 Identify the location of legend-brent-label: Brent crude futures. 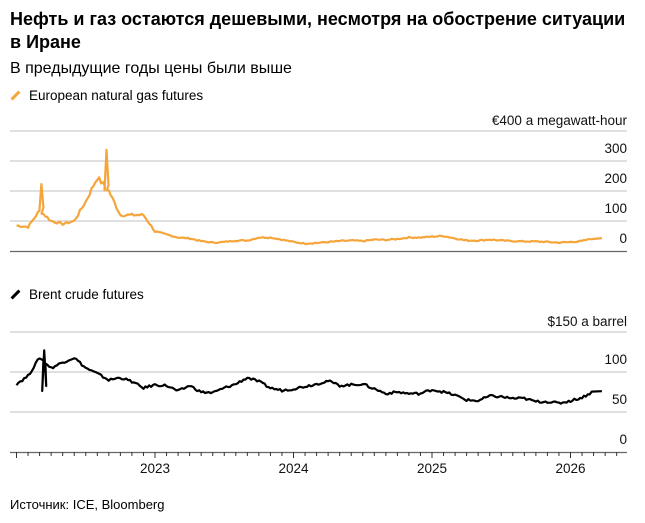
(86, 294).